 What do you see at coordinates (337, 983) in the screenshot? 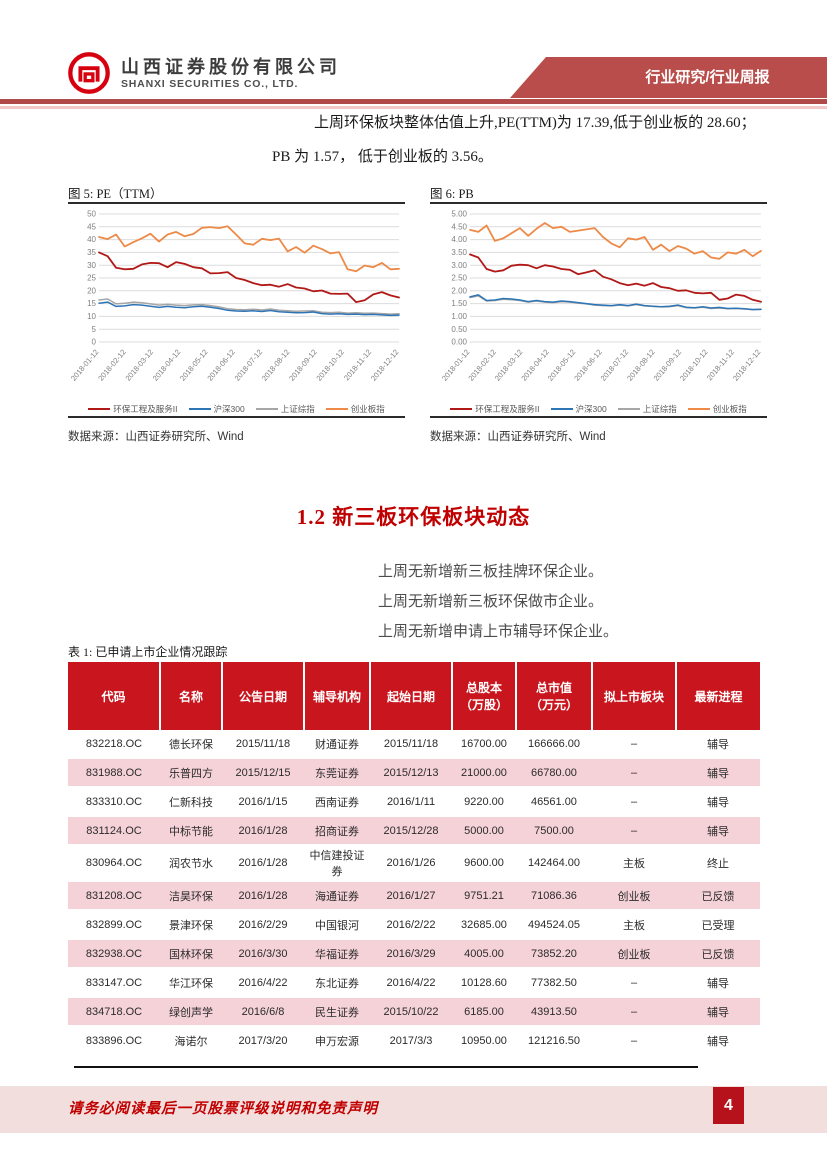
I see `table-cell: 东北证券` at bounding box center [337, 983].